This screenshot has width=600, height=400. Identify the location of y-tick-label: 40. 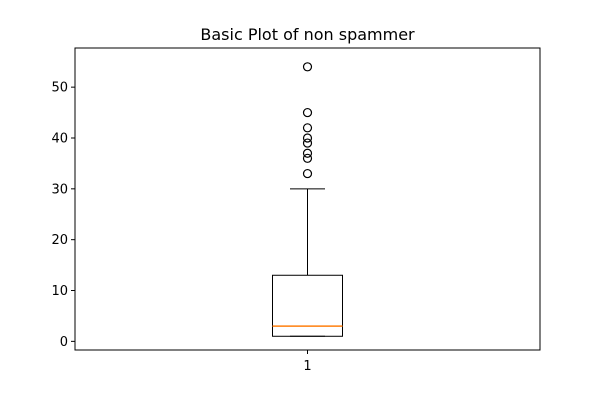
(59, 138).